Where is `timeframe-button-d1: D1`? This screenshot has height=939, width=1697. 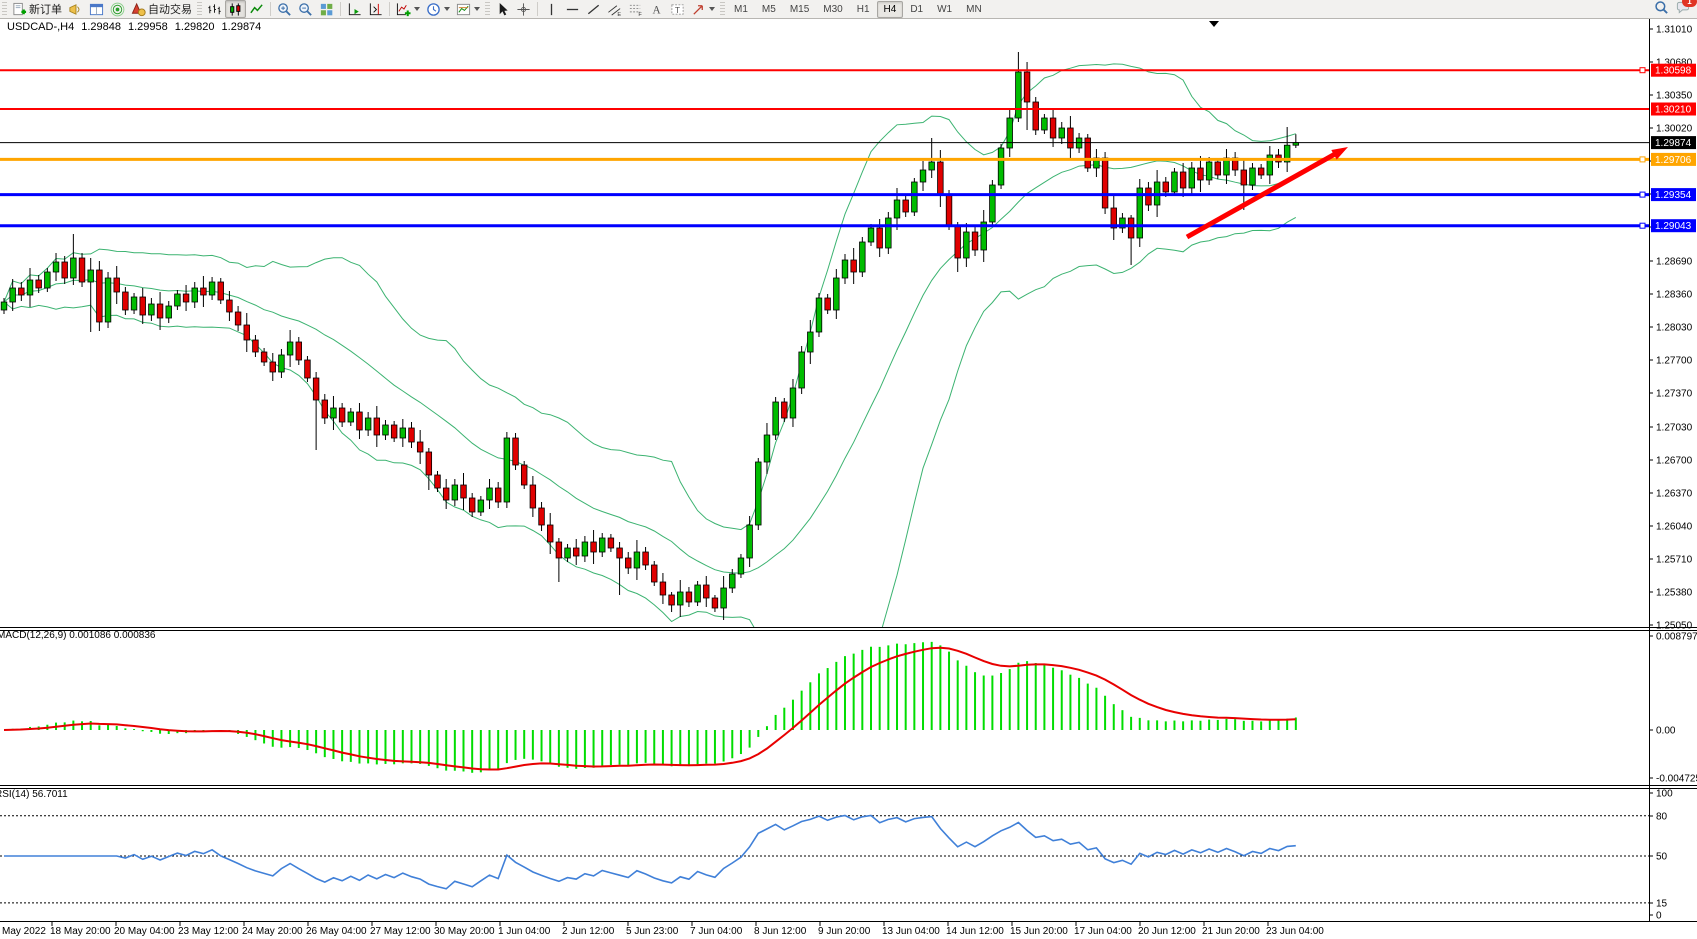 timeframe-button-d1: D1 is located at coordinates (917, 9).